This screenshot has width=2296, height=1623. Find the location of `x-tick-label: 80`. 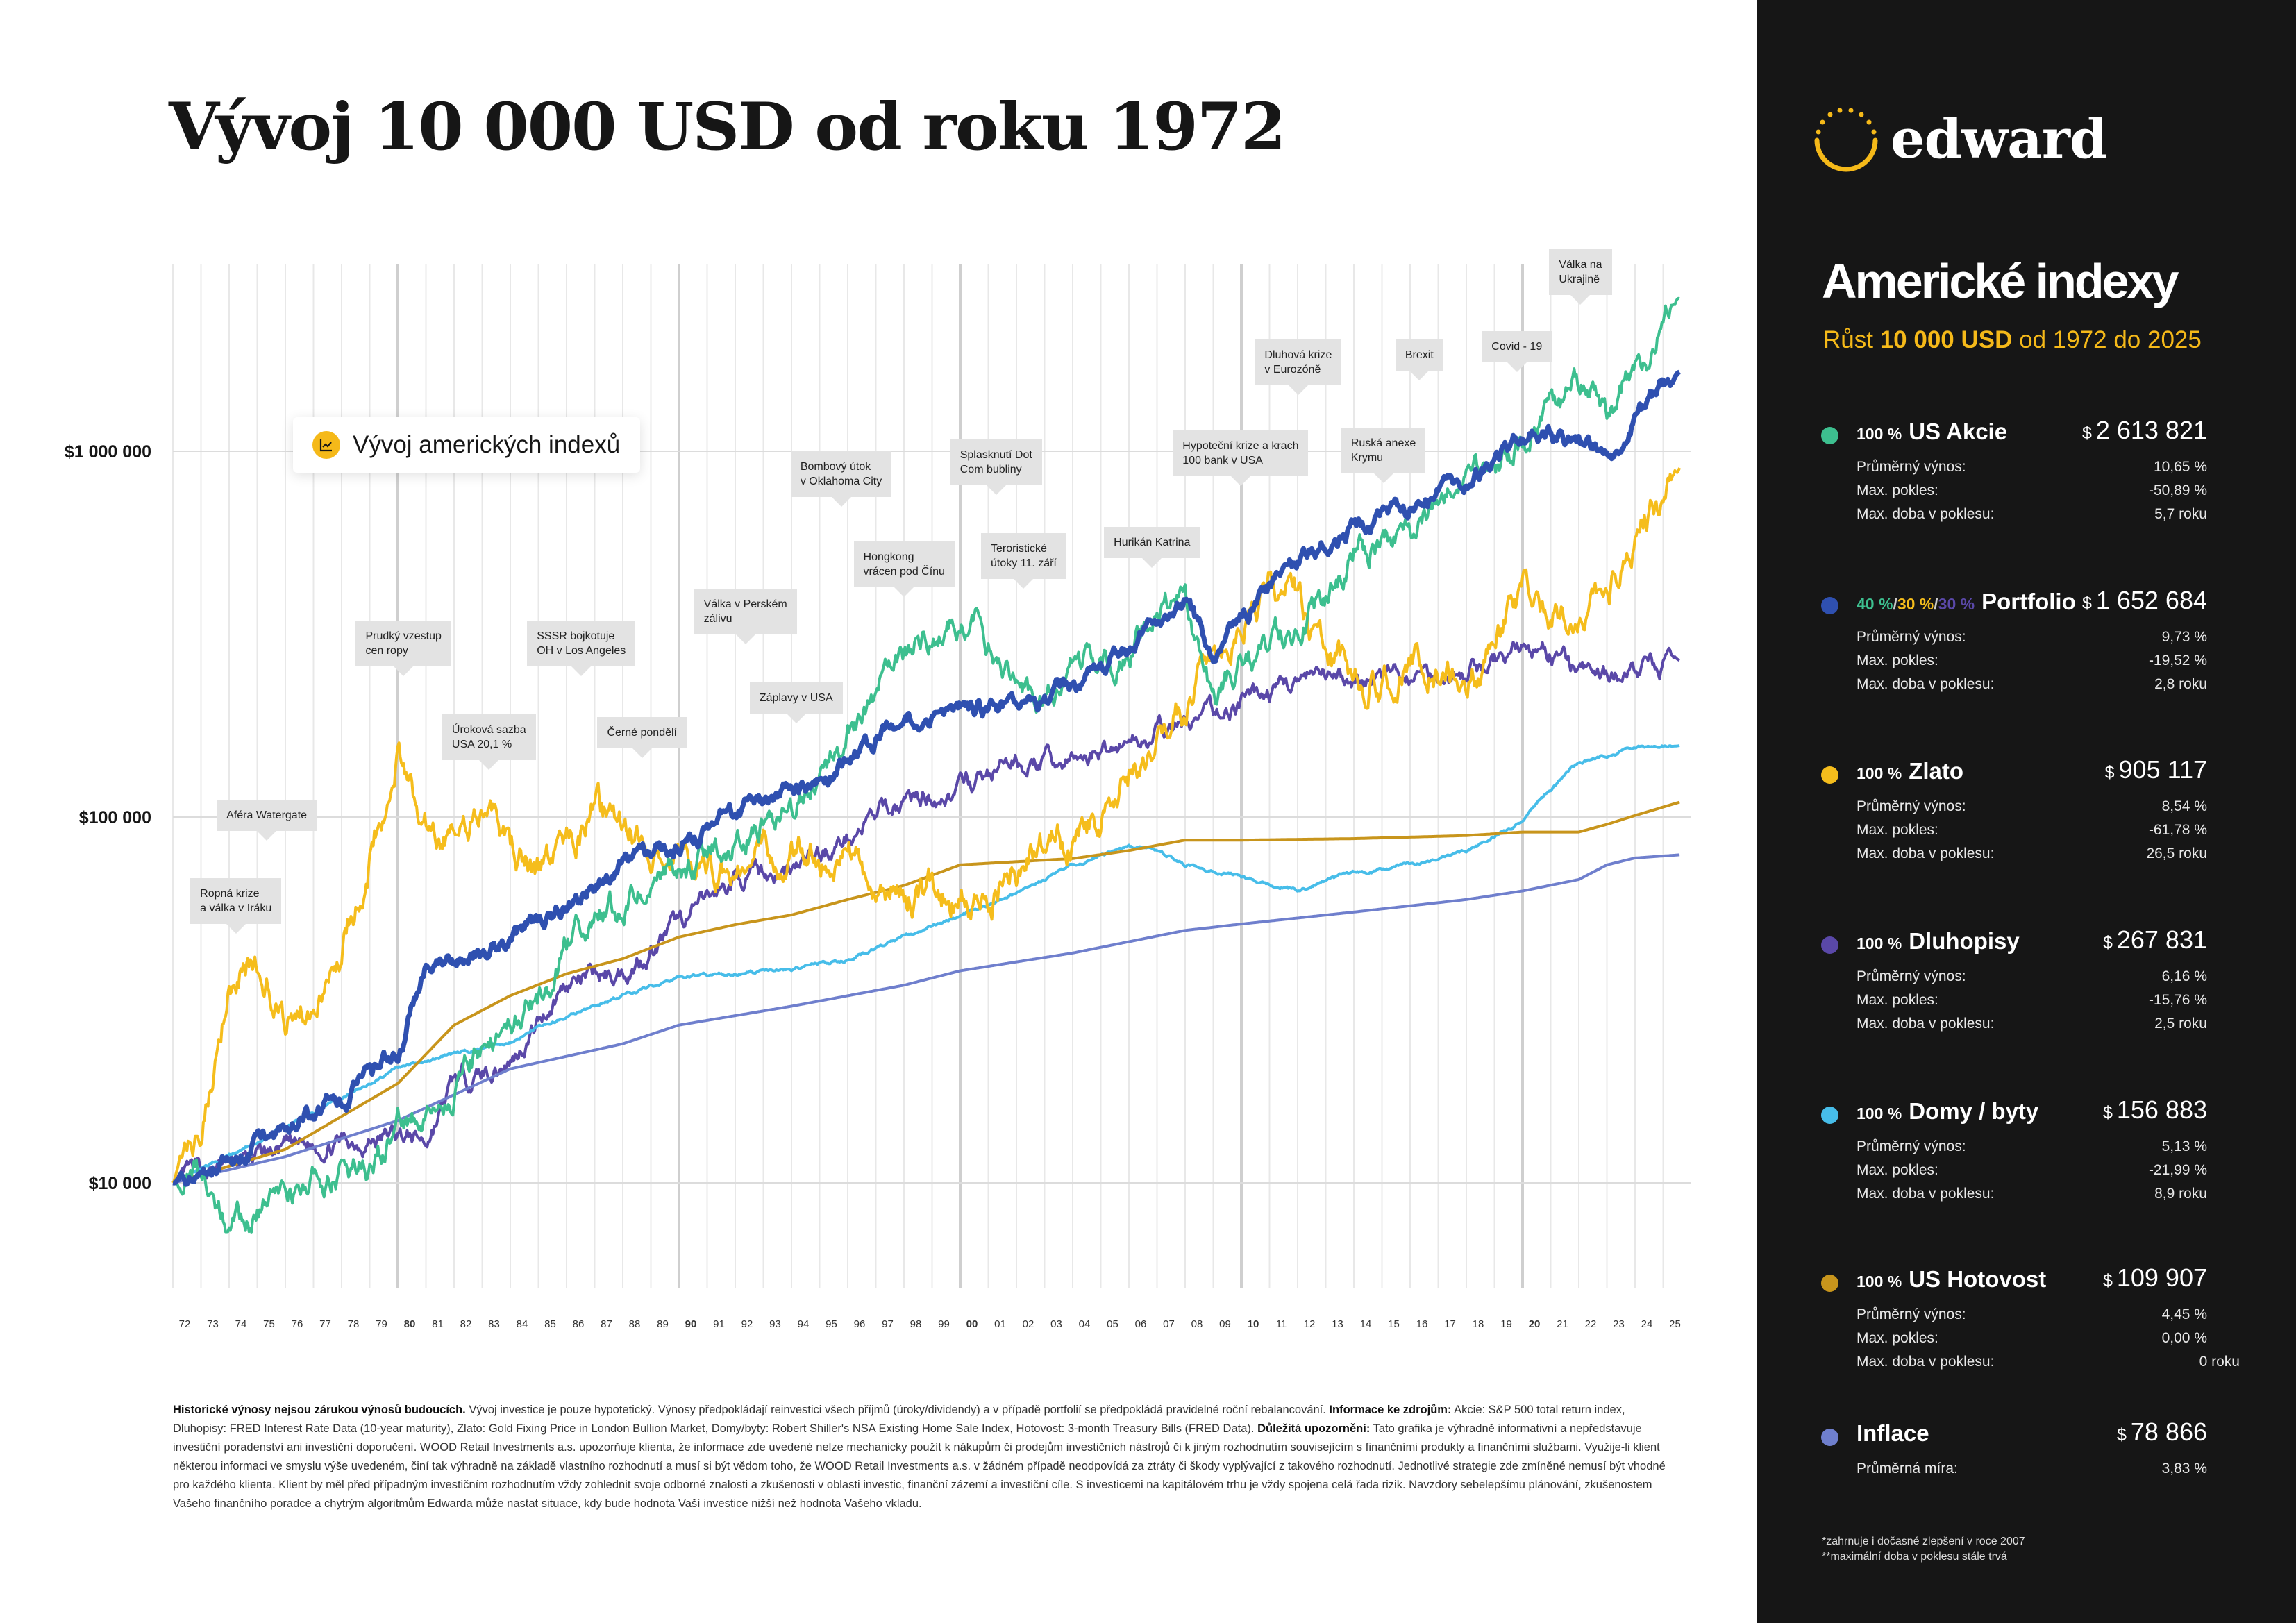

x-tick-label: 80 is located at coordinates (410, 1324).